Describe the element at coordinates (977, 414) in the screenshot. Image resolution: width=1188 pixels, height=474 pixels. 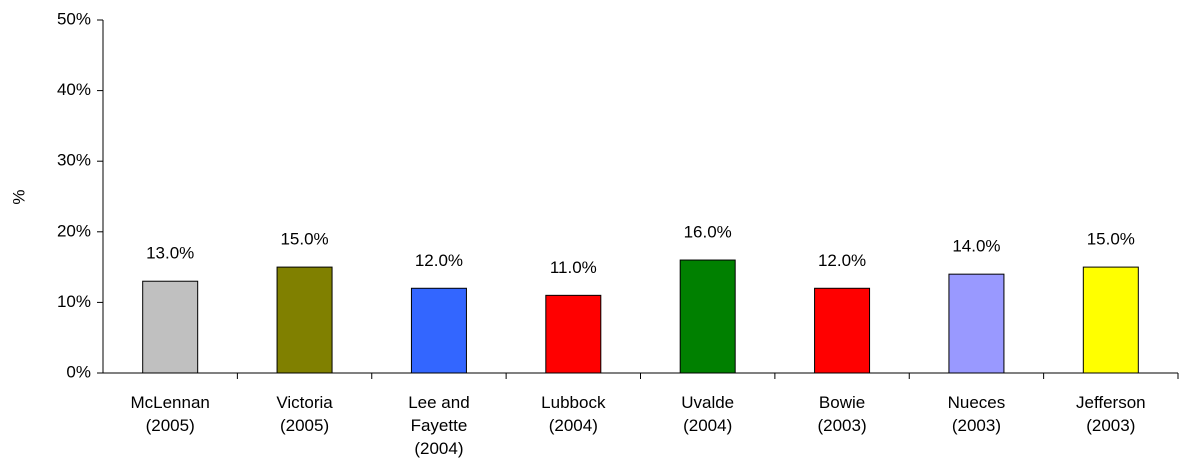
I see `x-tick-label: Nueces (2003)` at that location.